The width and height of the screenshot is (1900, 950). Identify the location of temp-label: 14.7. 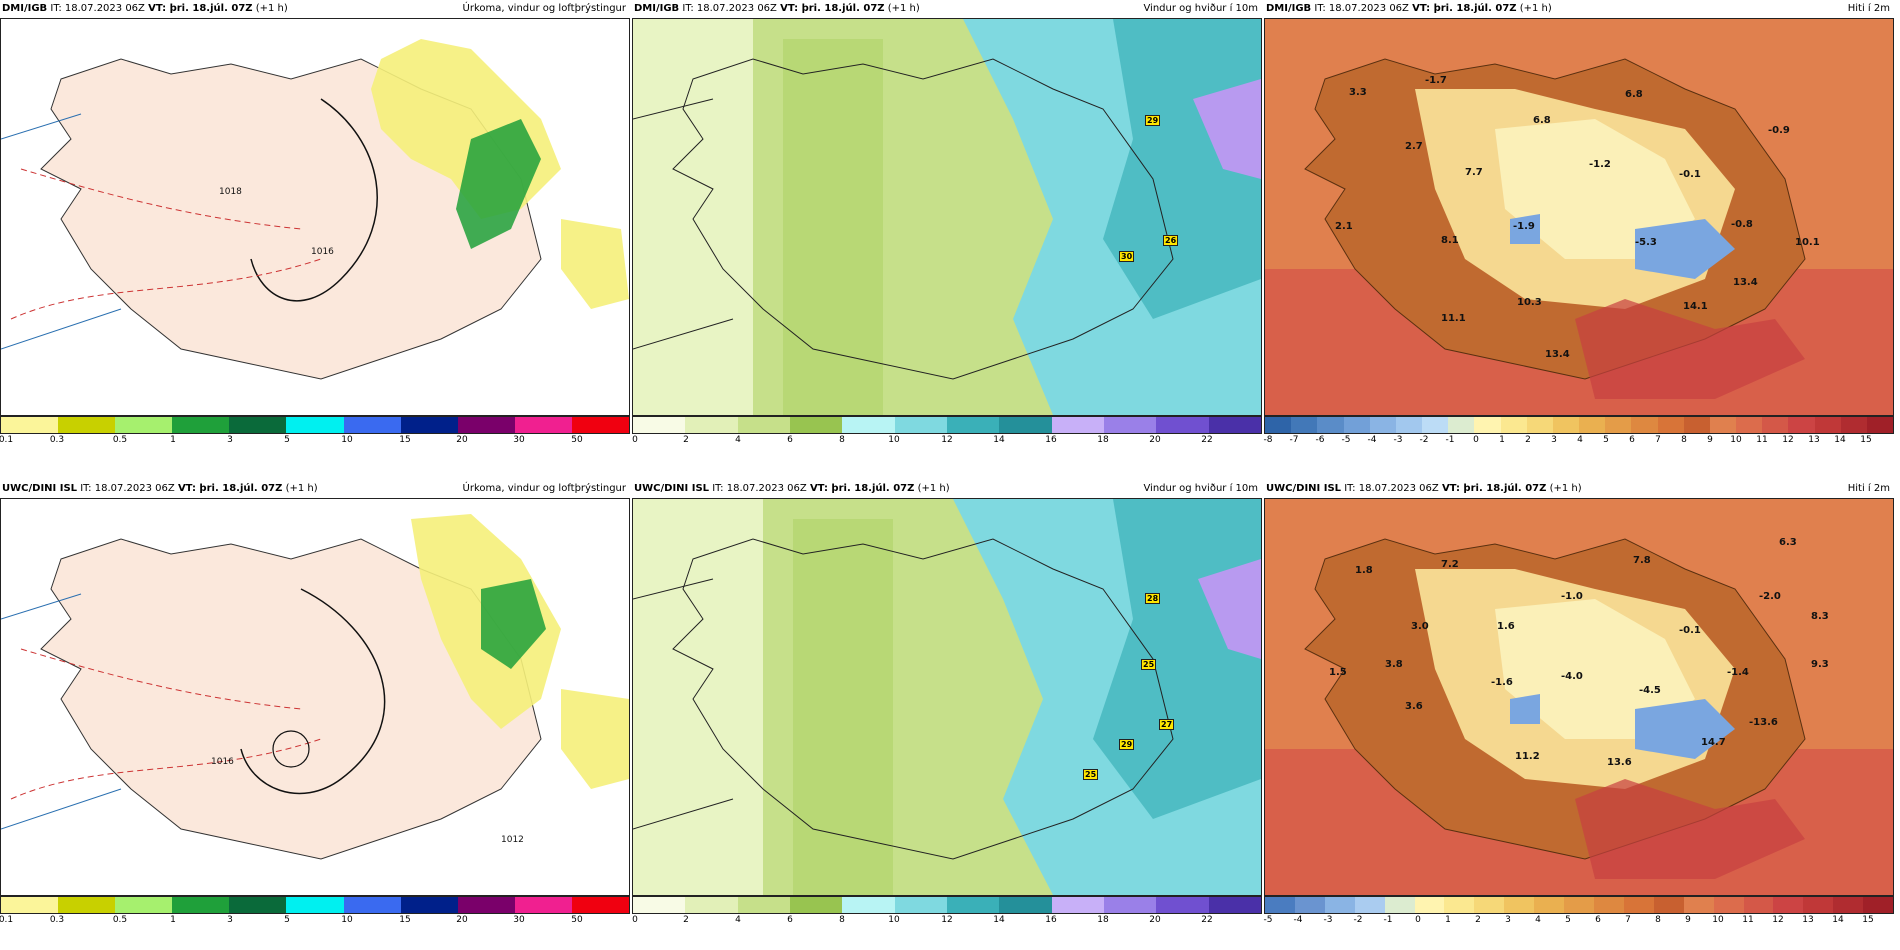
(1713, 742).